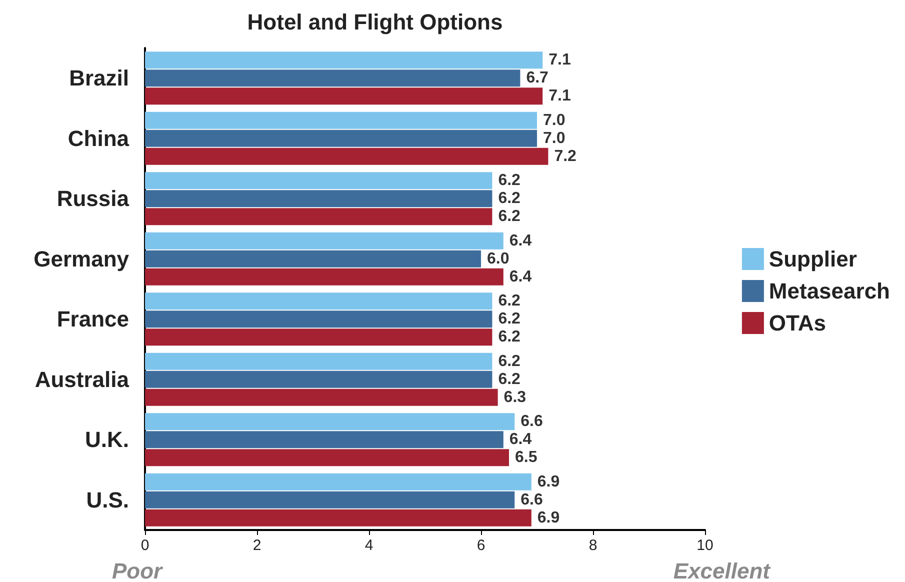  Describe the element at coordinates (145, 545) in the screenshot. I see `x-tick-label: 0` at that location.